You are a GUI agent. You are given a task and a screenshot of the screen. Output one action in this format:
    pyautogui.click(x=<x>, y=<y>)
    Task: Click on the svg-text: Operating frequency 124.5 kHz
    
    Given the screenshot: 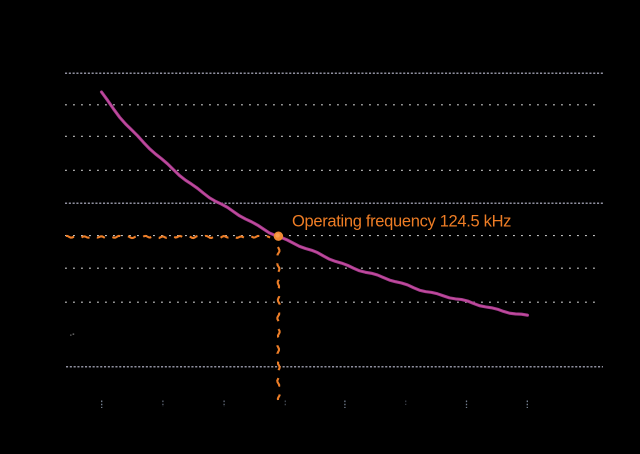 What is the action you would take?
    pyautogui.click(x=401, y=222)
    